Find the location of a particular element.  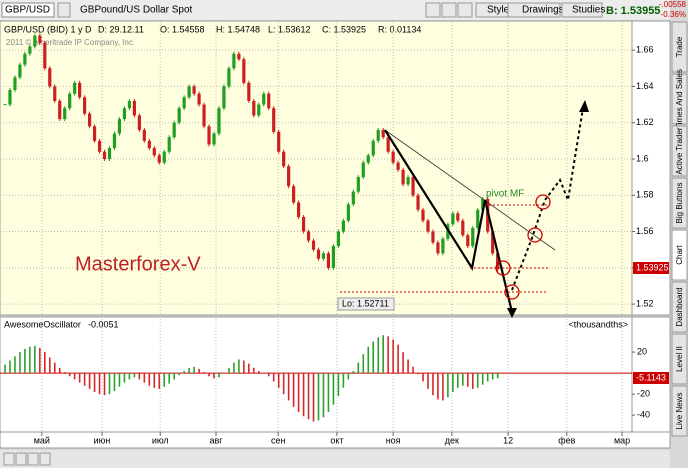

side-tab-label: Trade is located at coordinates (679, 46).